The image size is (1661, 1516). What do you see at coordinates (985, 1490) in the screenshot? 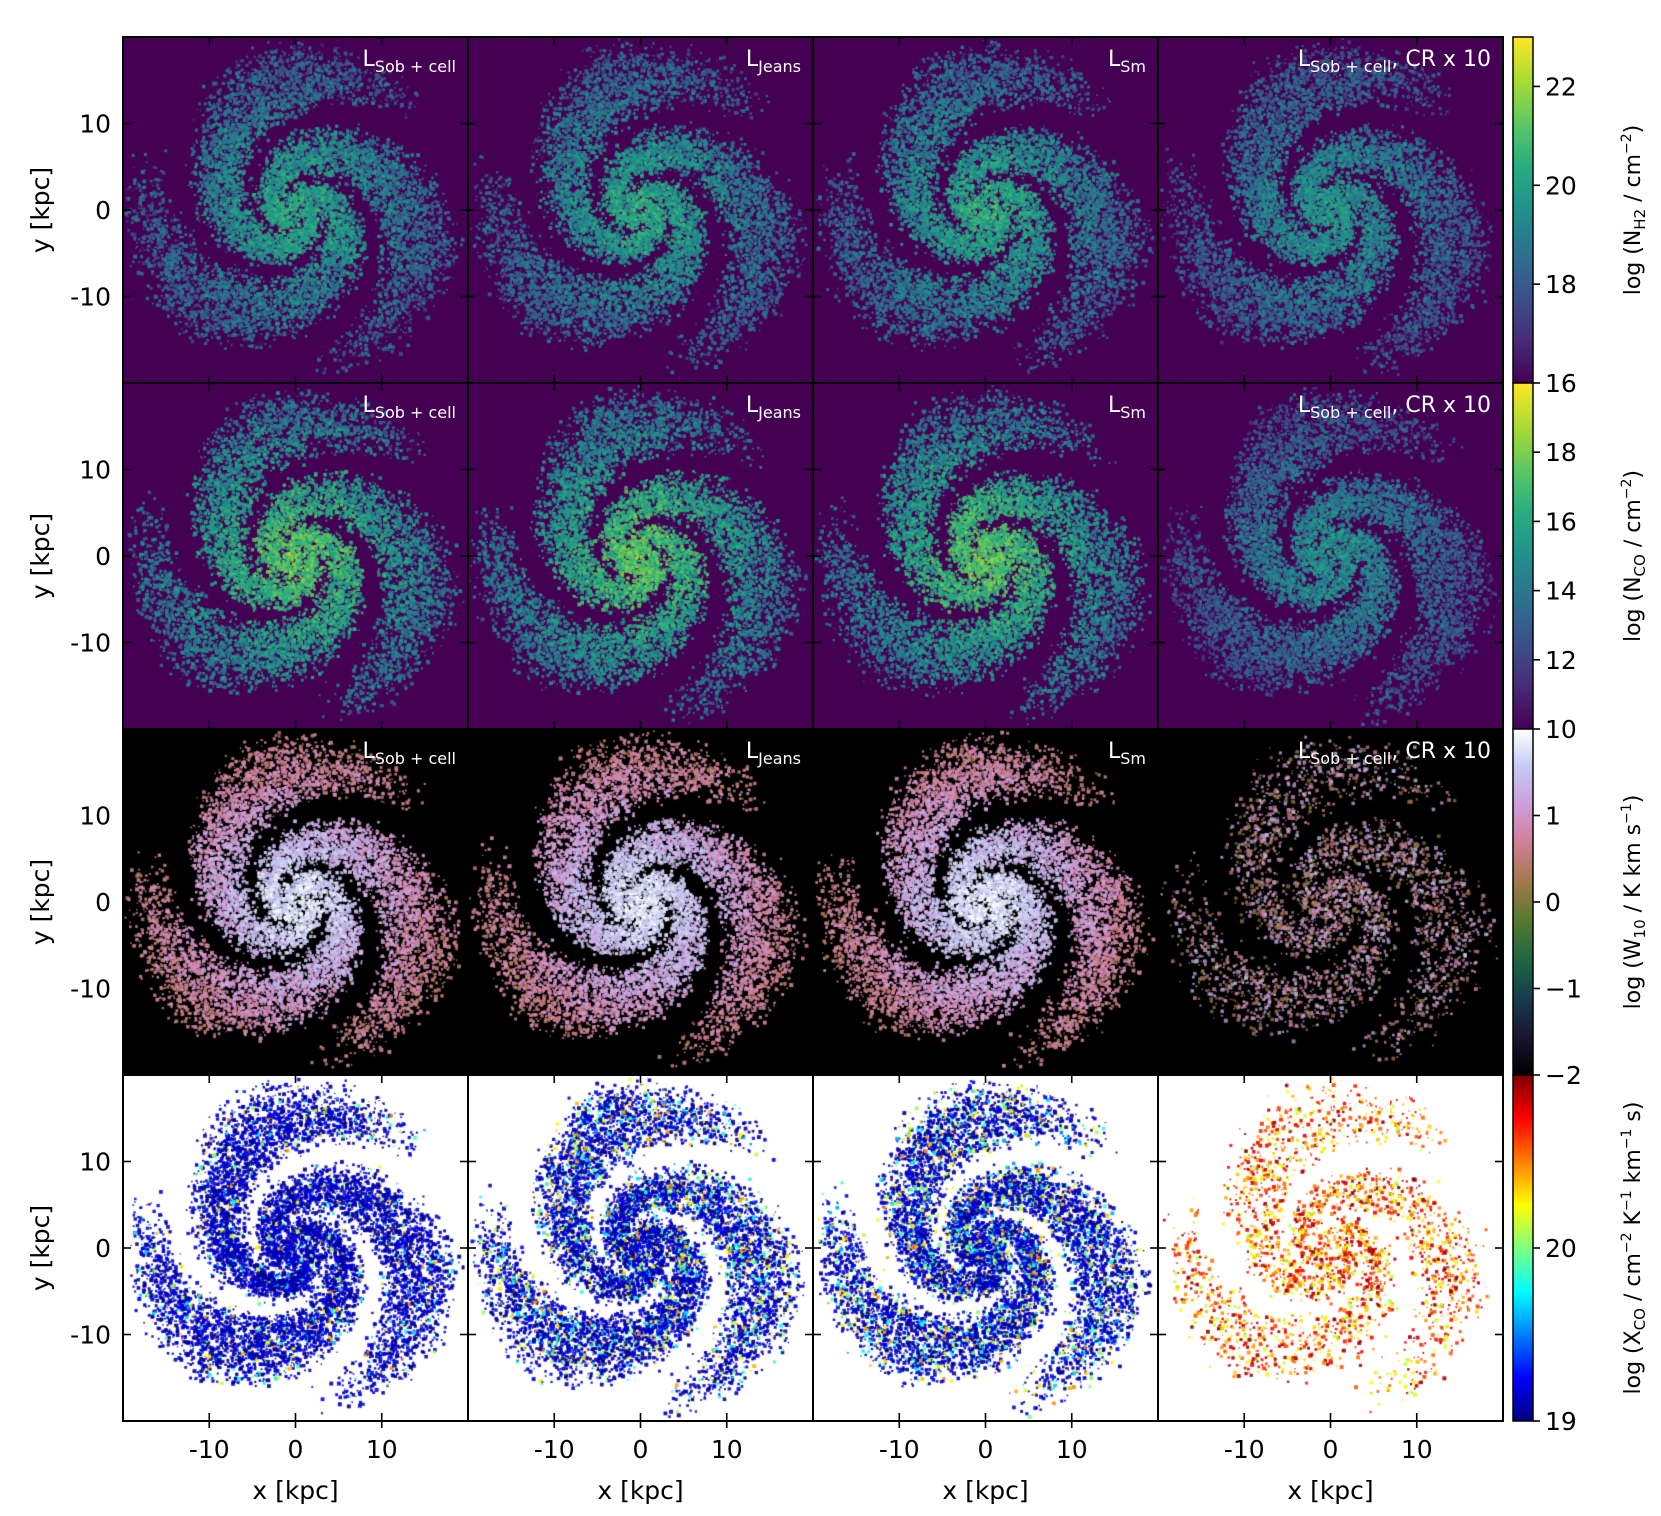
I see `x-axis-label: x [kpc]` at bounding box center [985, 1490].